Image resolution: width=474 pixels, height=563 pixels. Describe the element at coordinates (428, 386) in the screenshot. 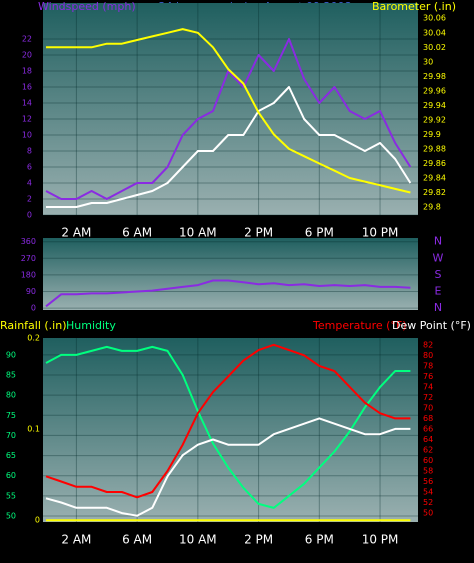

I see `y2-tick-label: 74` at that location.